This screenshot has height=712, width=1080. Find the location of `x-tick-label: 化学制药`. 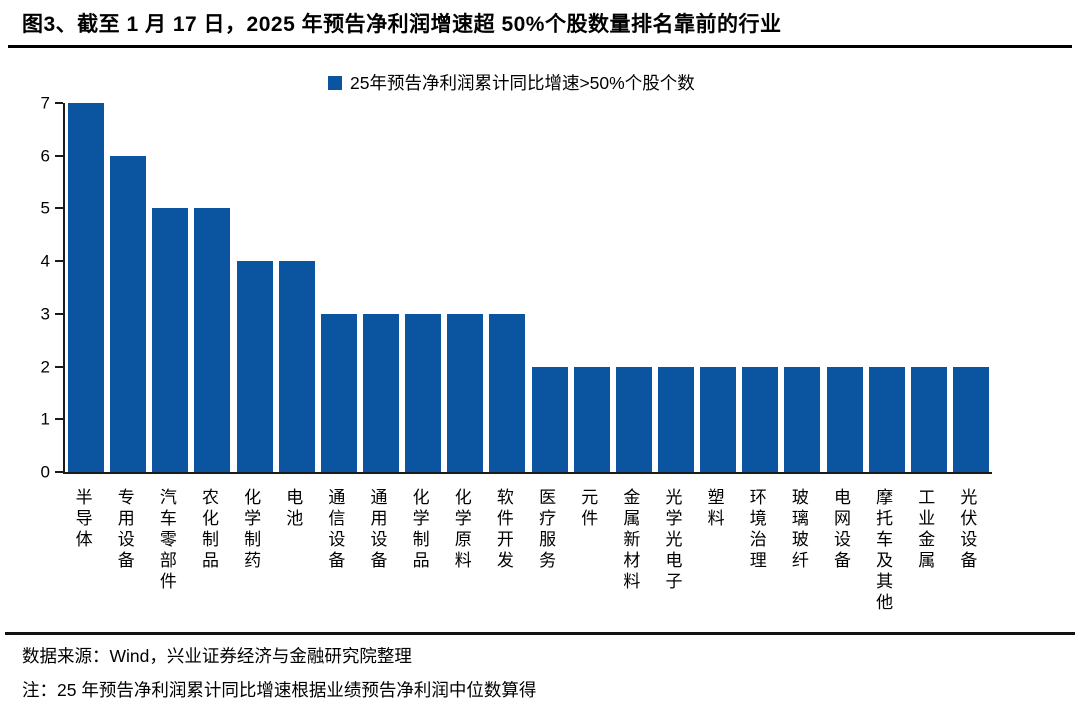

x-tick-label: 化学制药 is located at coordinates (253, 529).